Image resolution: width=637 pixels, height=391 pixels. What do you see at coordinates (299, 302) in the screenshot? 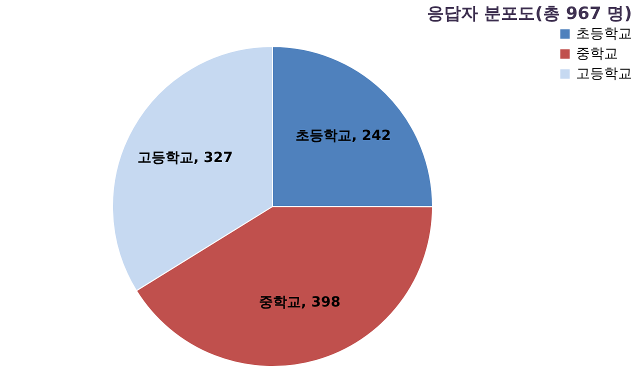
I see `data-label: 중학교, 398` at bounding box center [299, 302].